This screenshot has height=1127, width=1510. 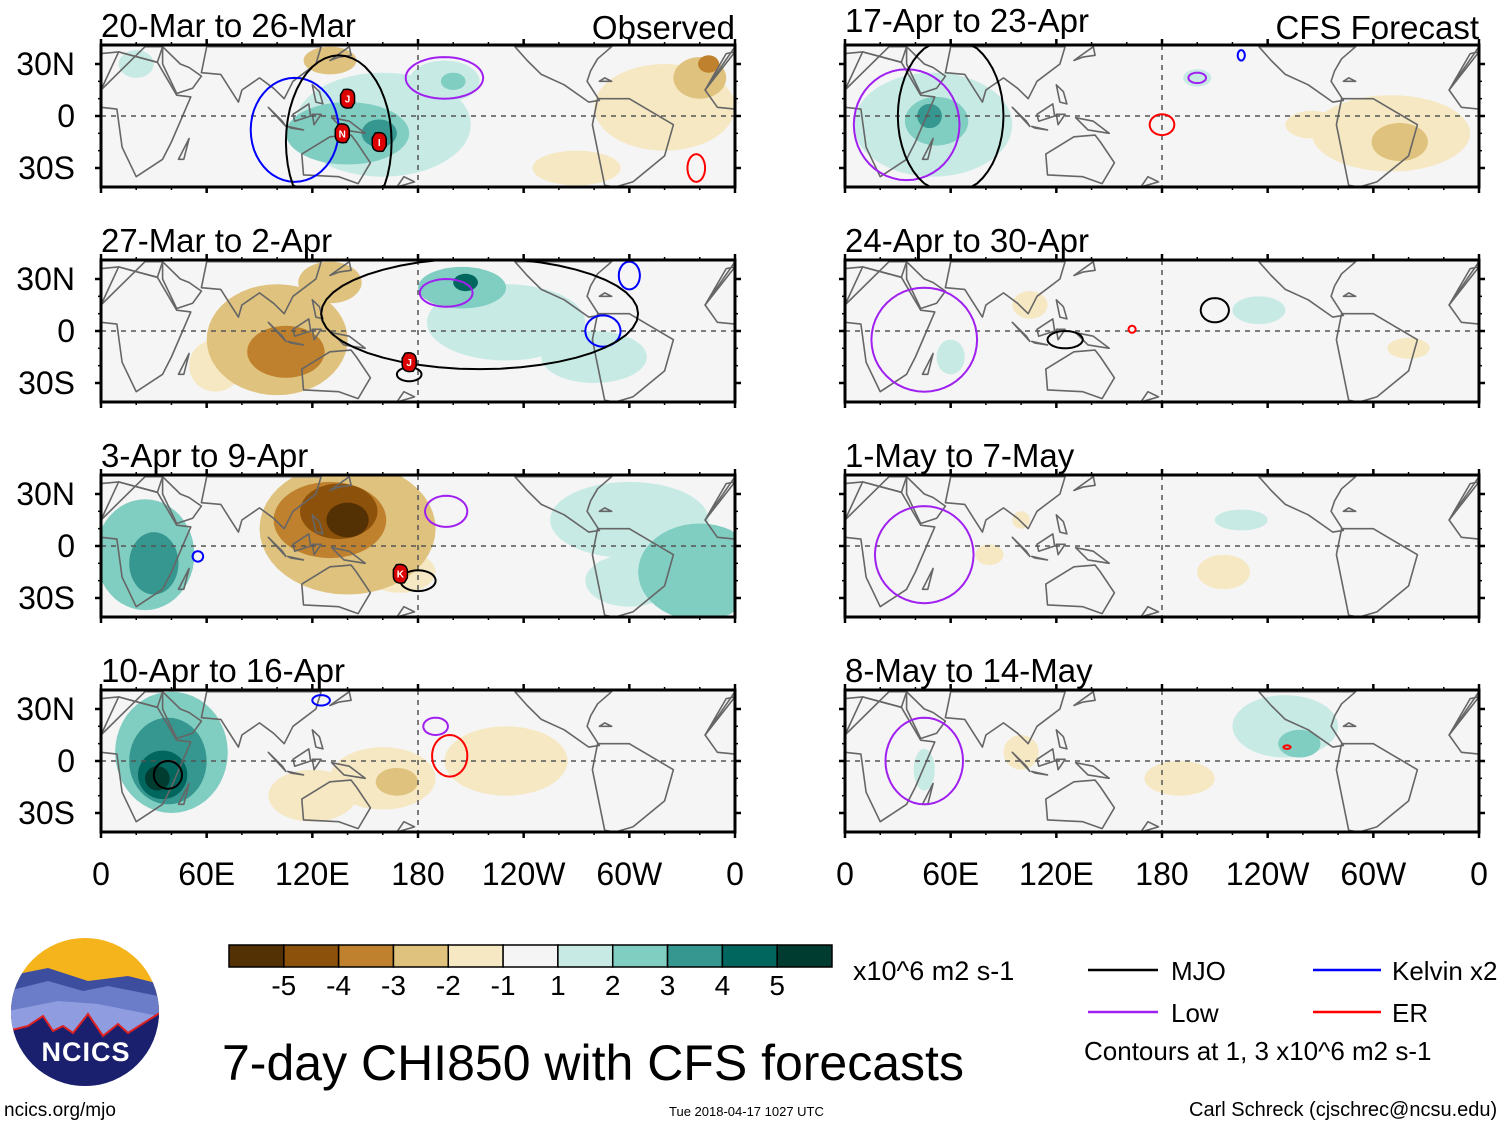 I want to click on lat-tick-label: 0, so click(x=66, y=546).